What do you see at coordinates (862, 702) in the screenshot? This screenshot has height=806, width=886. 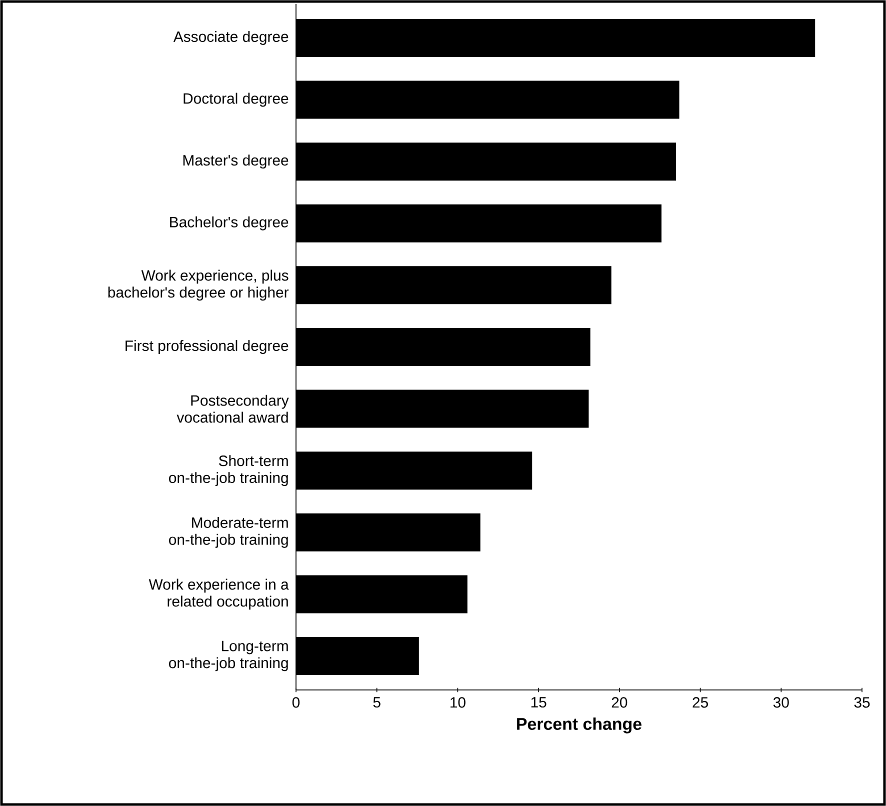 I see `x-tick-label: 35` at bounding box center [862, 702].